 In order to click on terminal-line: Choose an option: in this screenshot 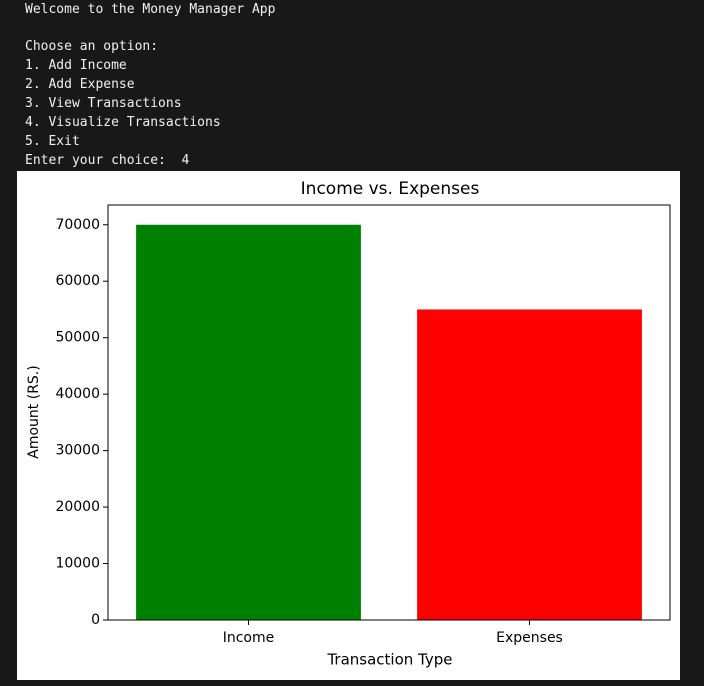, I will do `click(92, 46)`.